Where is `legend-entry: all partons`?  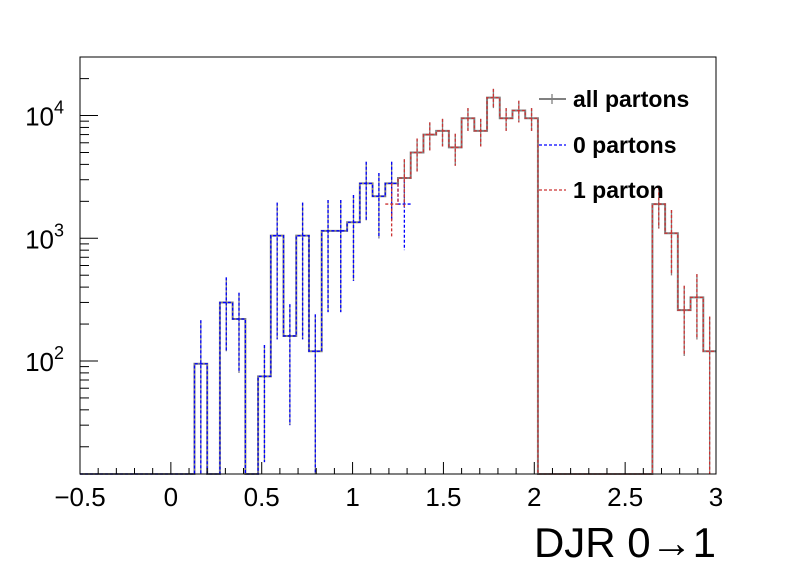
legend-entry: all partons is located at coordinates (614, 99).